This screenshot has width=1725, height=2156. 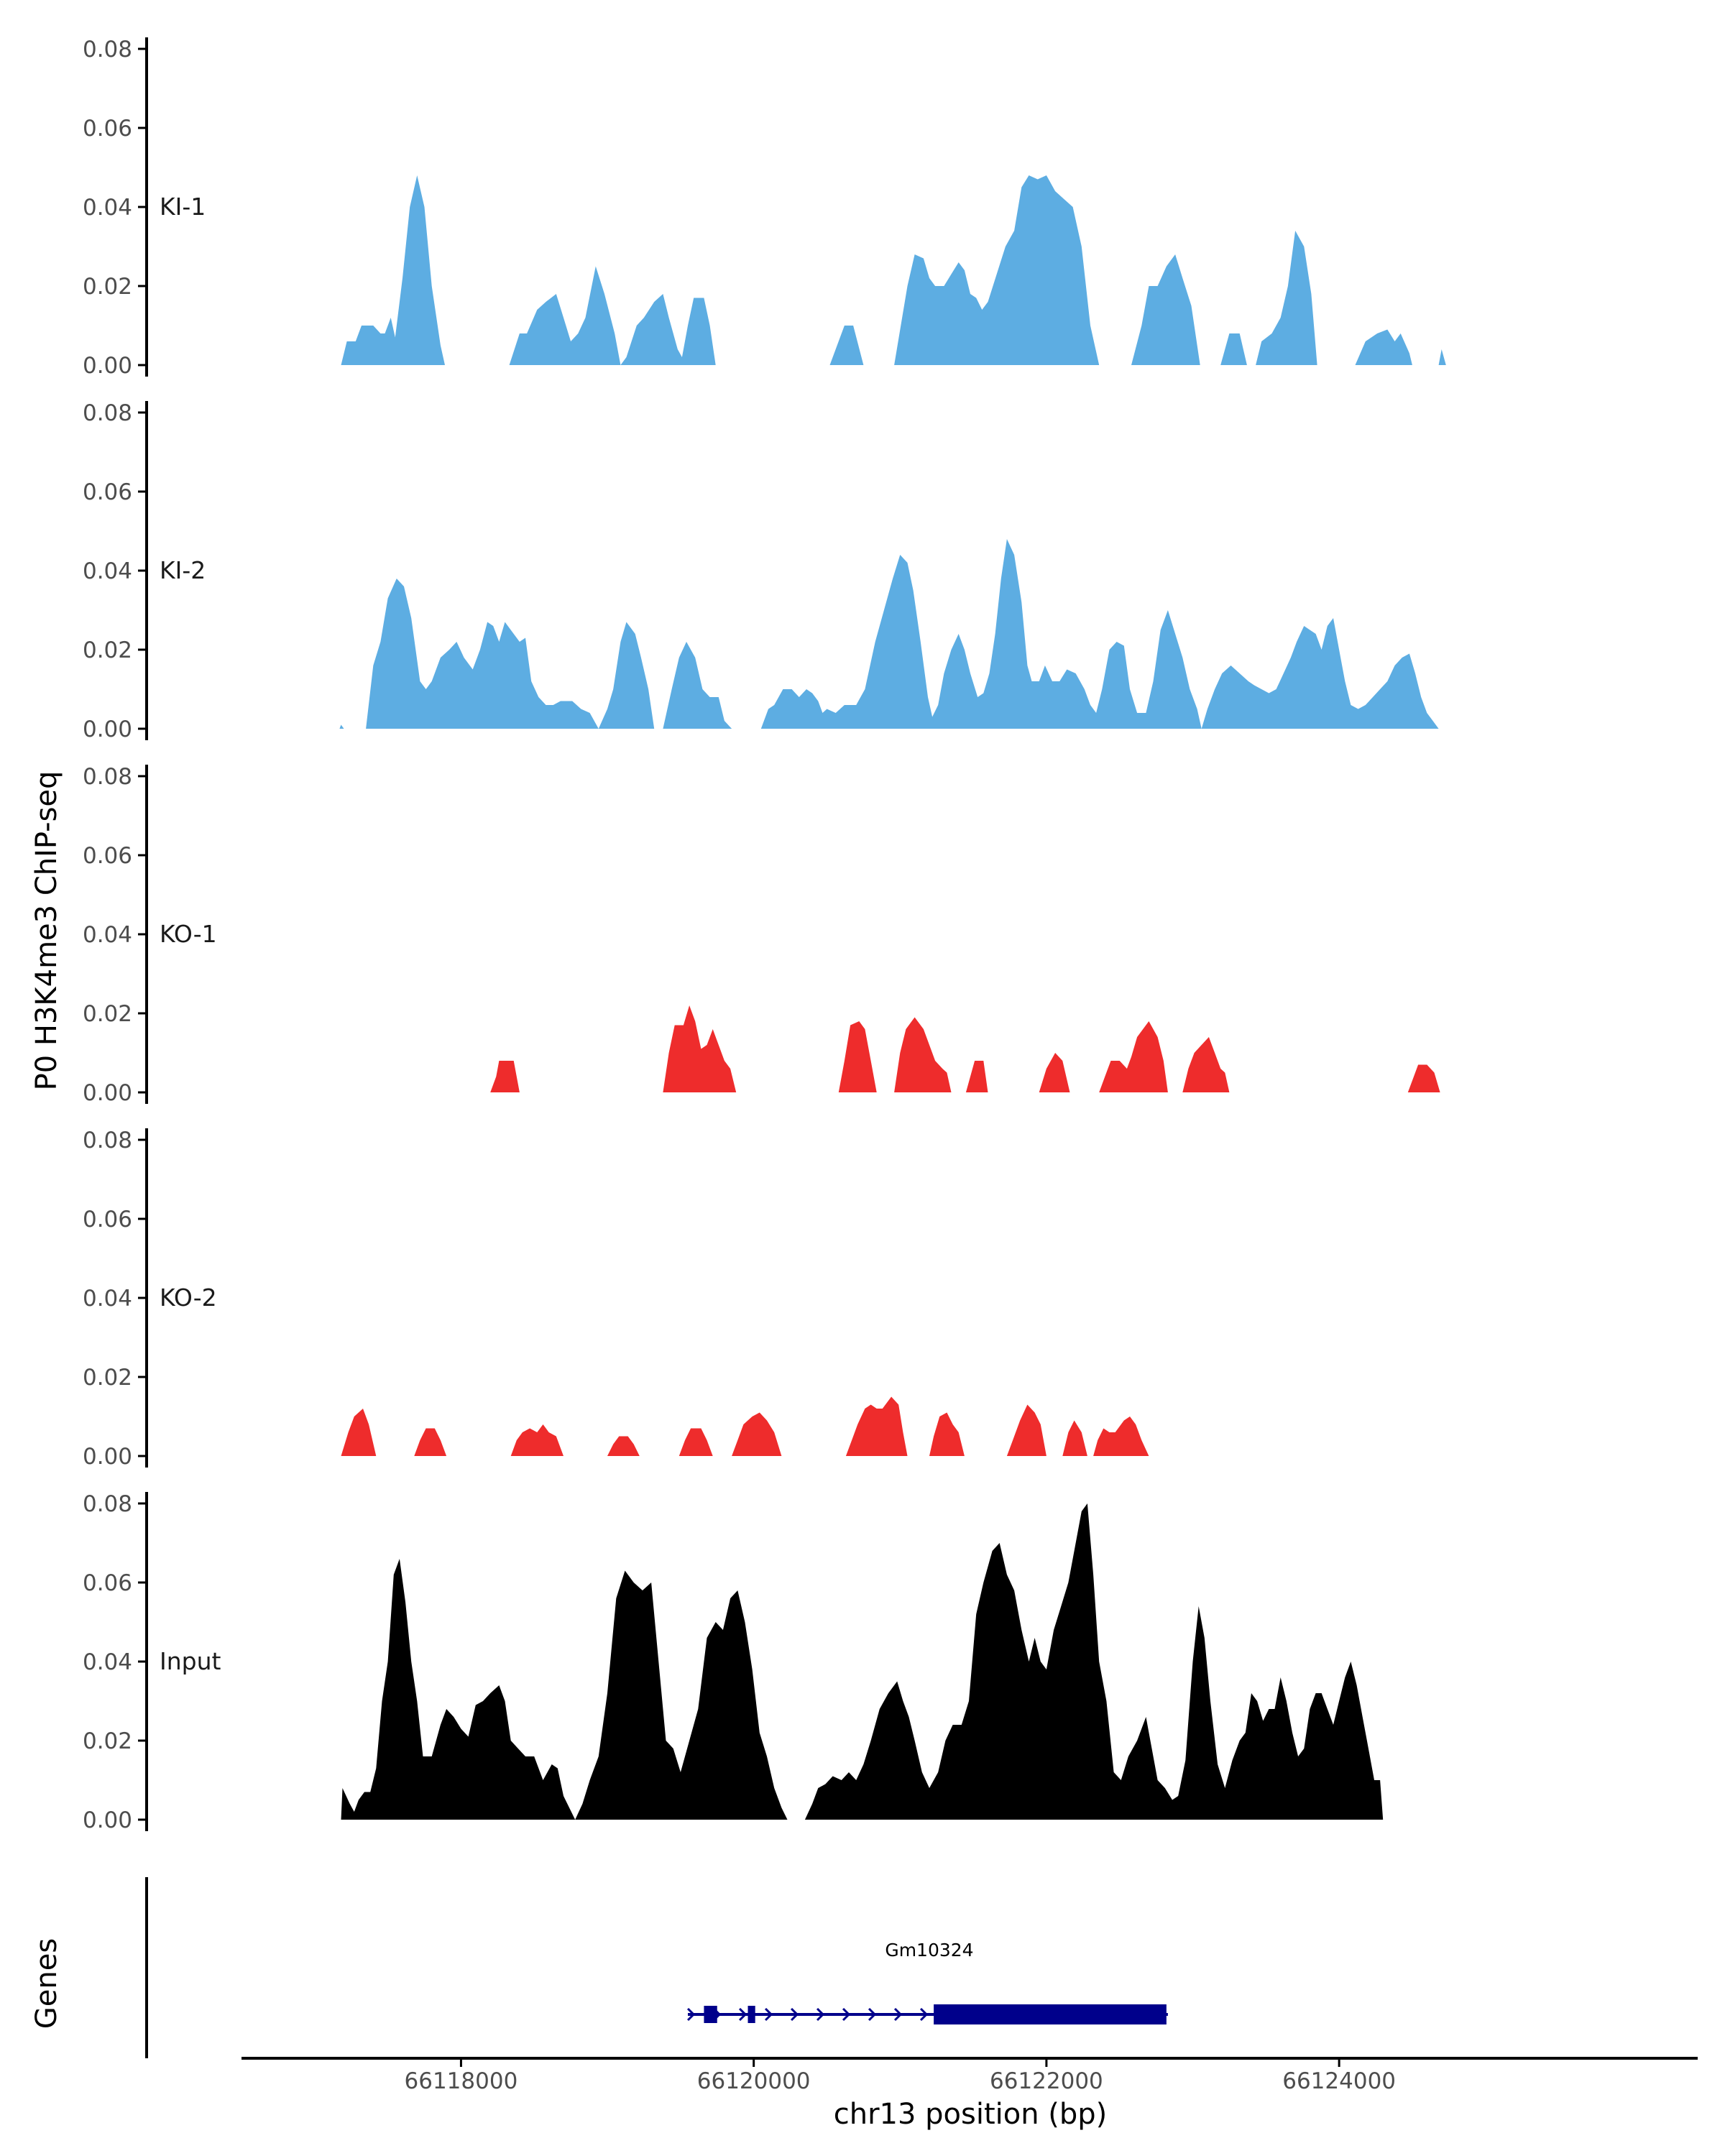 What do you see at coordinates (183, 207) in the screenshot?
I see `track-label: KI-1` at bounding box center [183, 207].